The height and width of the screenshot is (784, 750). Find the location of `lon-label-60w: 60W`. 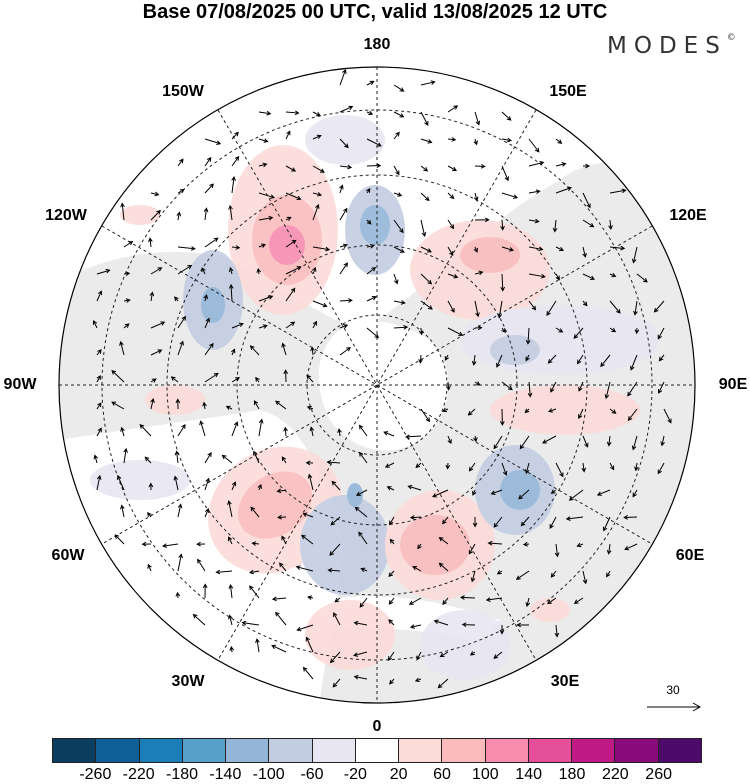

lon-label-60w: 60W is located at coordinates (68, 555).